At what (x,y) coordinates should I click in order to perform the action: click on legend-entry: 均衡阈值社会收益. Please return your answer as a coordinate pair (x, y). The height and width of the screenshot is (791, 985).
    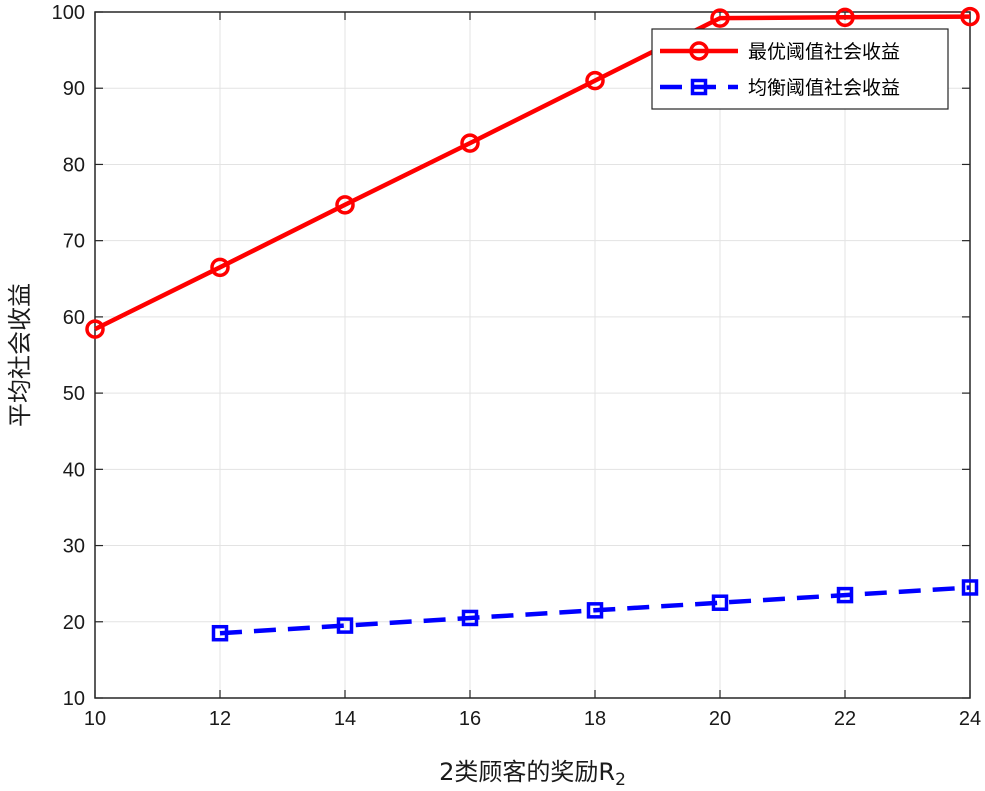
    Looking at the image, I should click on (780, 88).